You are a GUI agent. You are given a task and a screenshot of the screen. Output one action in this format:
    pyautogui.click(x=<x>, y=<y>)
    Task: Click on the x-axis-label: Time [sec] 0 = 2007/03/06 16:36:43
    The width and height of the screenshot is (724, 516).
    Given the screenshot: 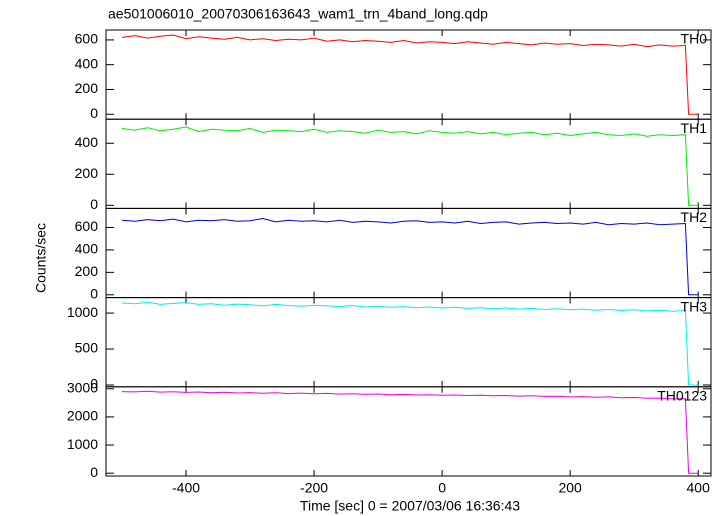 What is the action you would take?
    pyautogui.click(x=410, y=506)
    